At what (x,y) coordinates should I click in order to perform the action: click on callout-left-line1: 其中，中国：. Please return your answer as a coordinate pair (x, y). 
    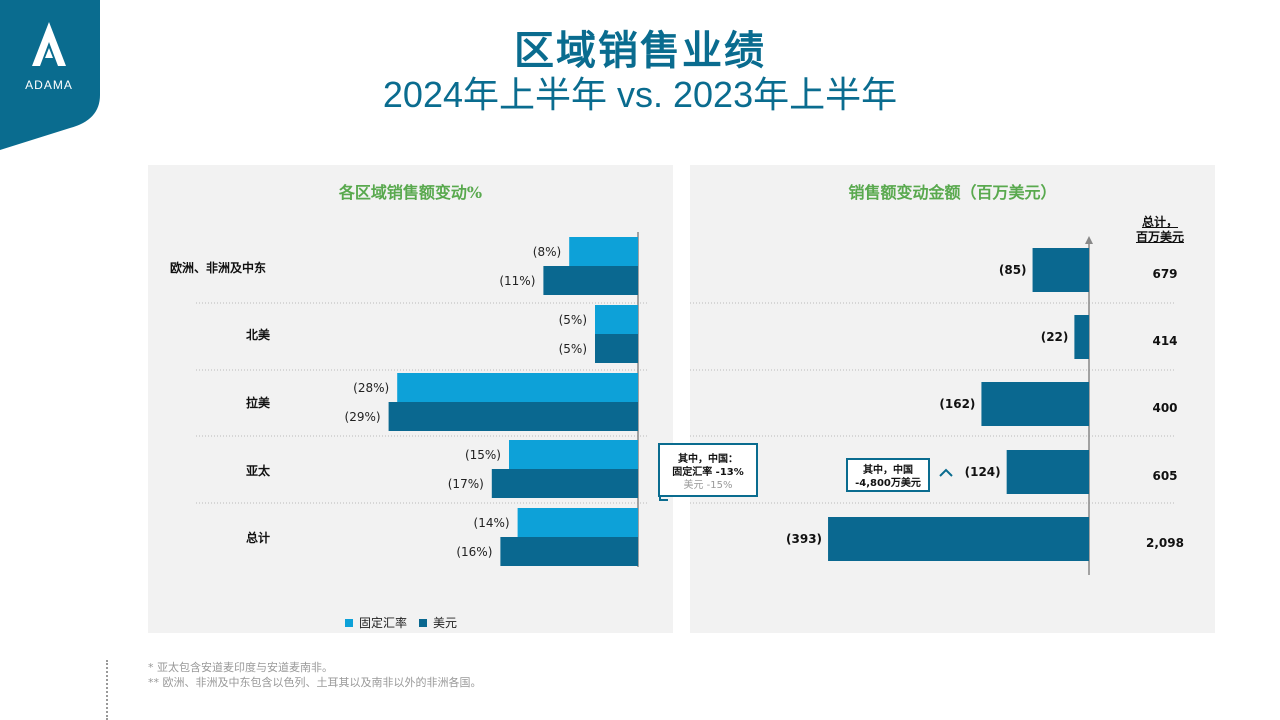
    Looking at the image, I should click on (708, 459).